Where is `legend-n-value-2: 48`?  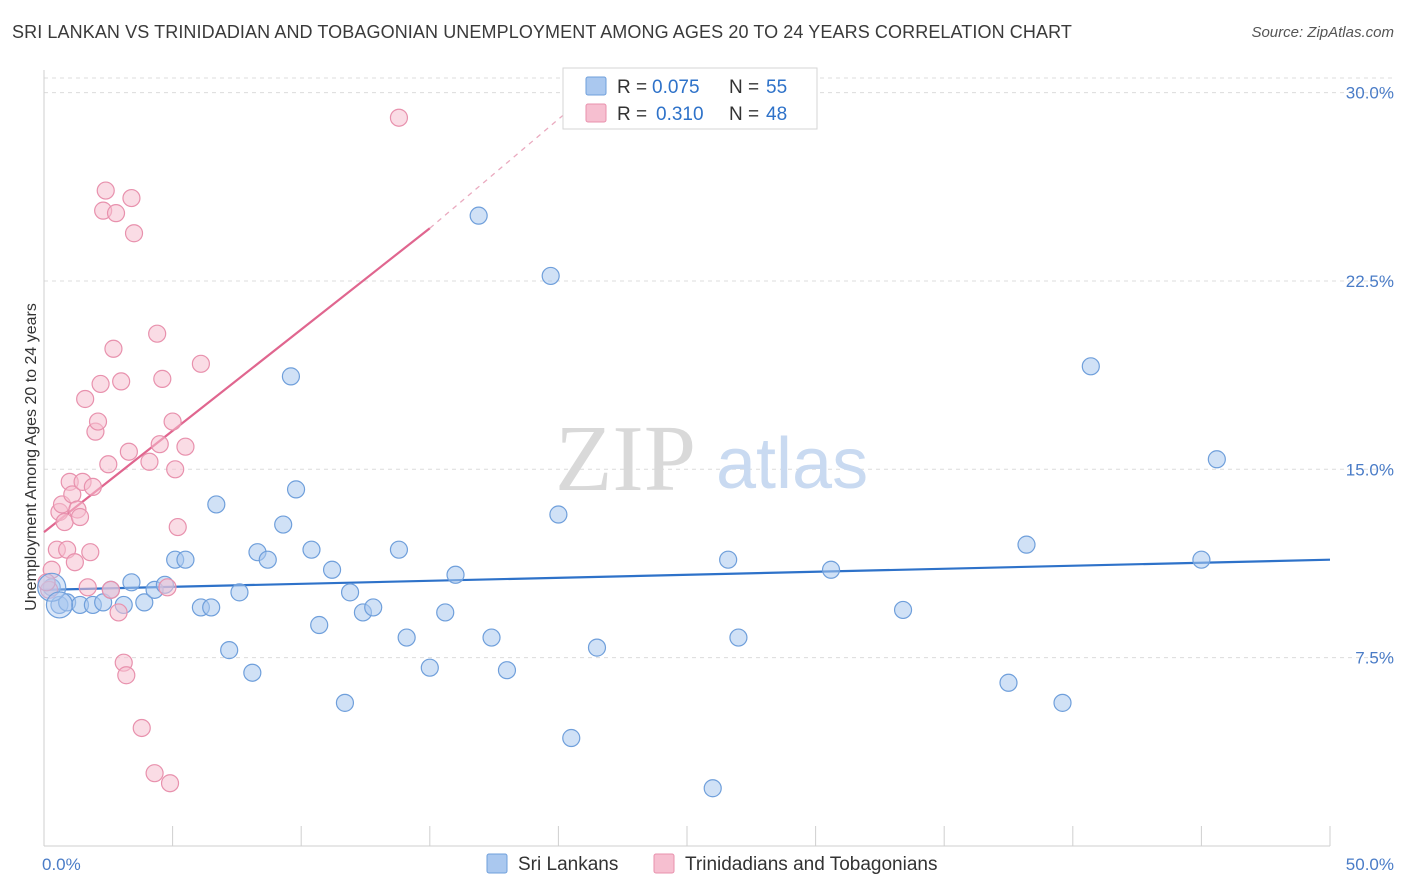
legend-n-value-2: 48 is located at coordinates (776, 114).